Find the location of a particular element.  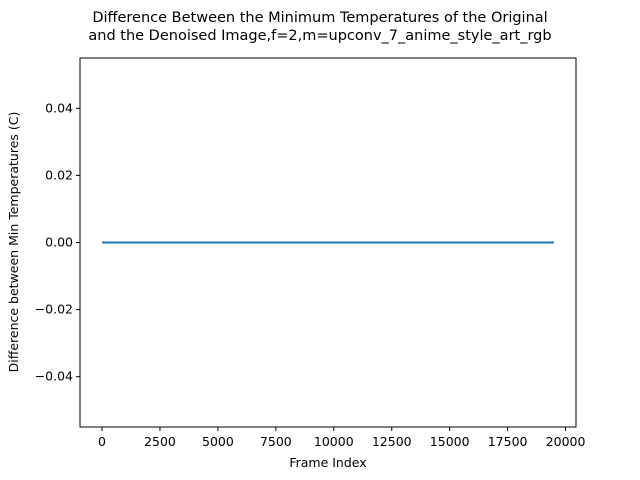

y-tick-label: −0.02 is located at coordinates (54, 309).